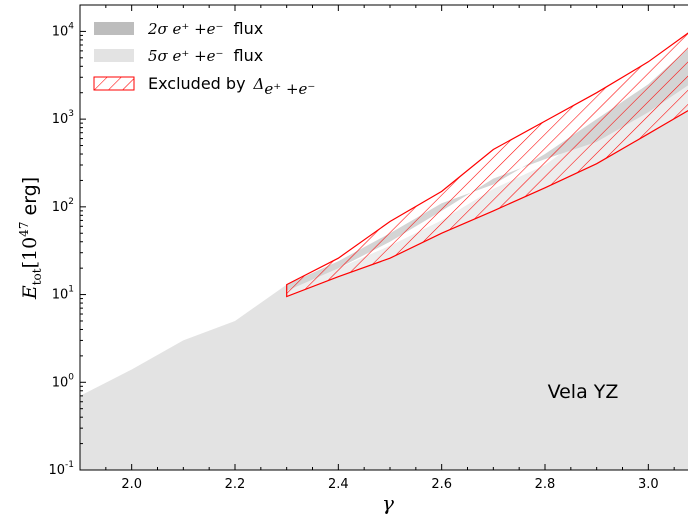 The image size is (688, 515). Describe the element at coordinates (37, 276) in the screenshot. I see `y-axis-label-subscript: tot` at that location.